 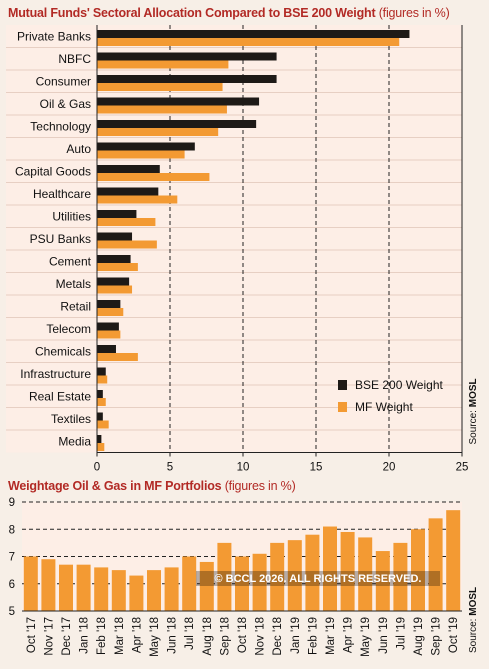 I want to click on bar-mf-textiles, so click(x=103, y=424).